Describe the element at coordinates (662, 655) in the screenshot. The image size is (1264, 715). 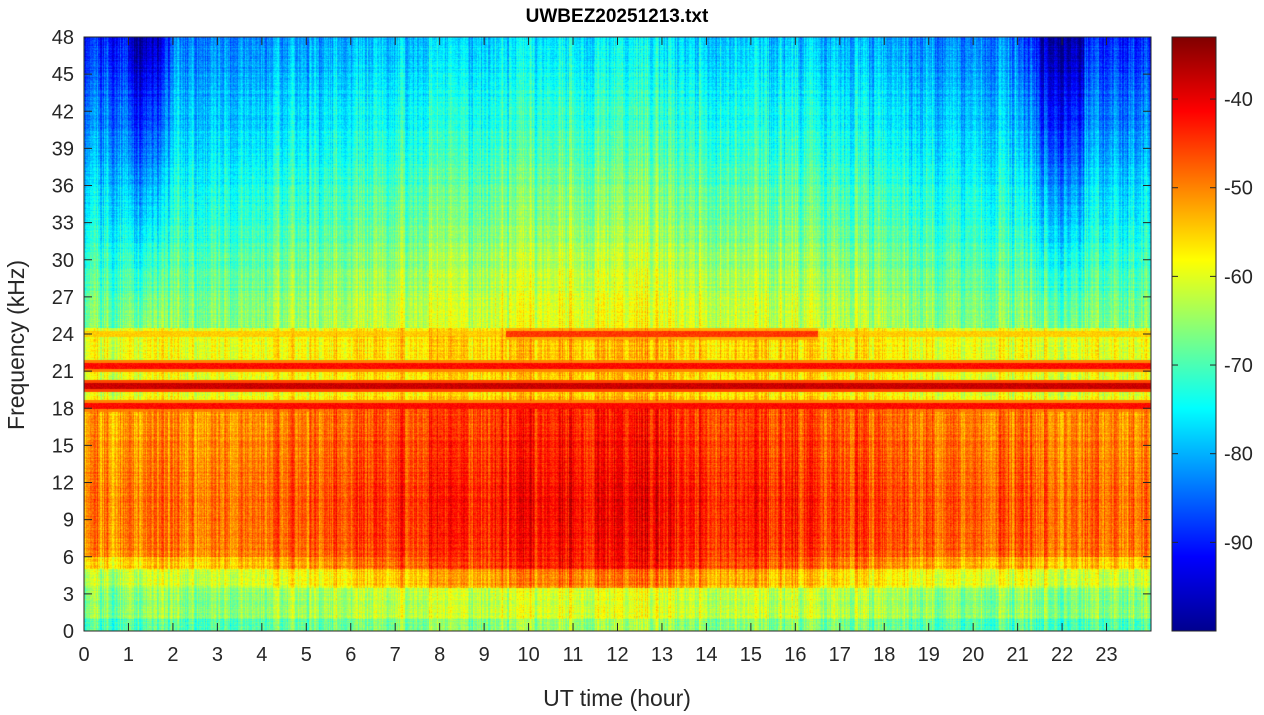
I see `x-tick-label: 13` at that location.